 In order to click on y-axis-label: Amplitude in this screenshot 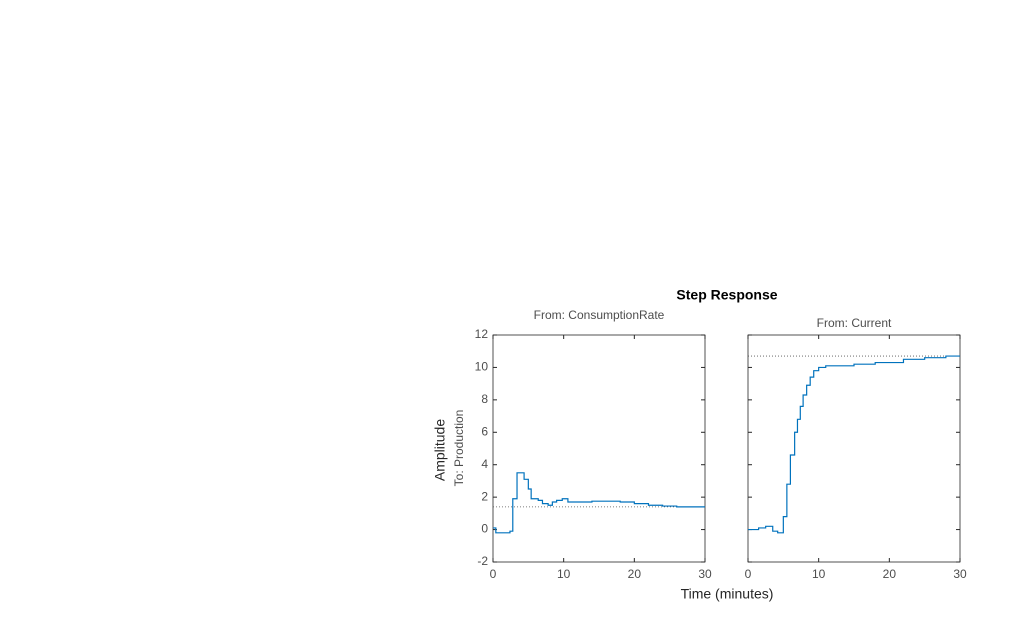, I will do `click(440, 450)`.